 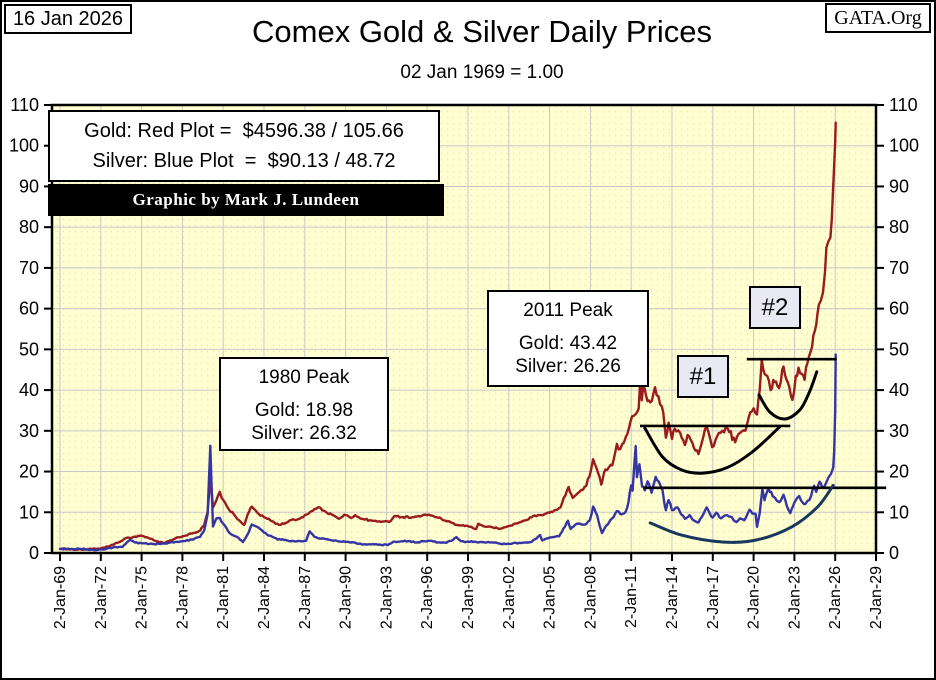 What do you see at coordinates (672, 597) in the screenshot?
I see `x-tick-label: 2-Jan-14` at bounding box center [672, 597].